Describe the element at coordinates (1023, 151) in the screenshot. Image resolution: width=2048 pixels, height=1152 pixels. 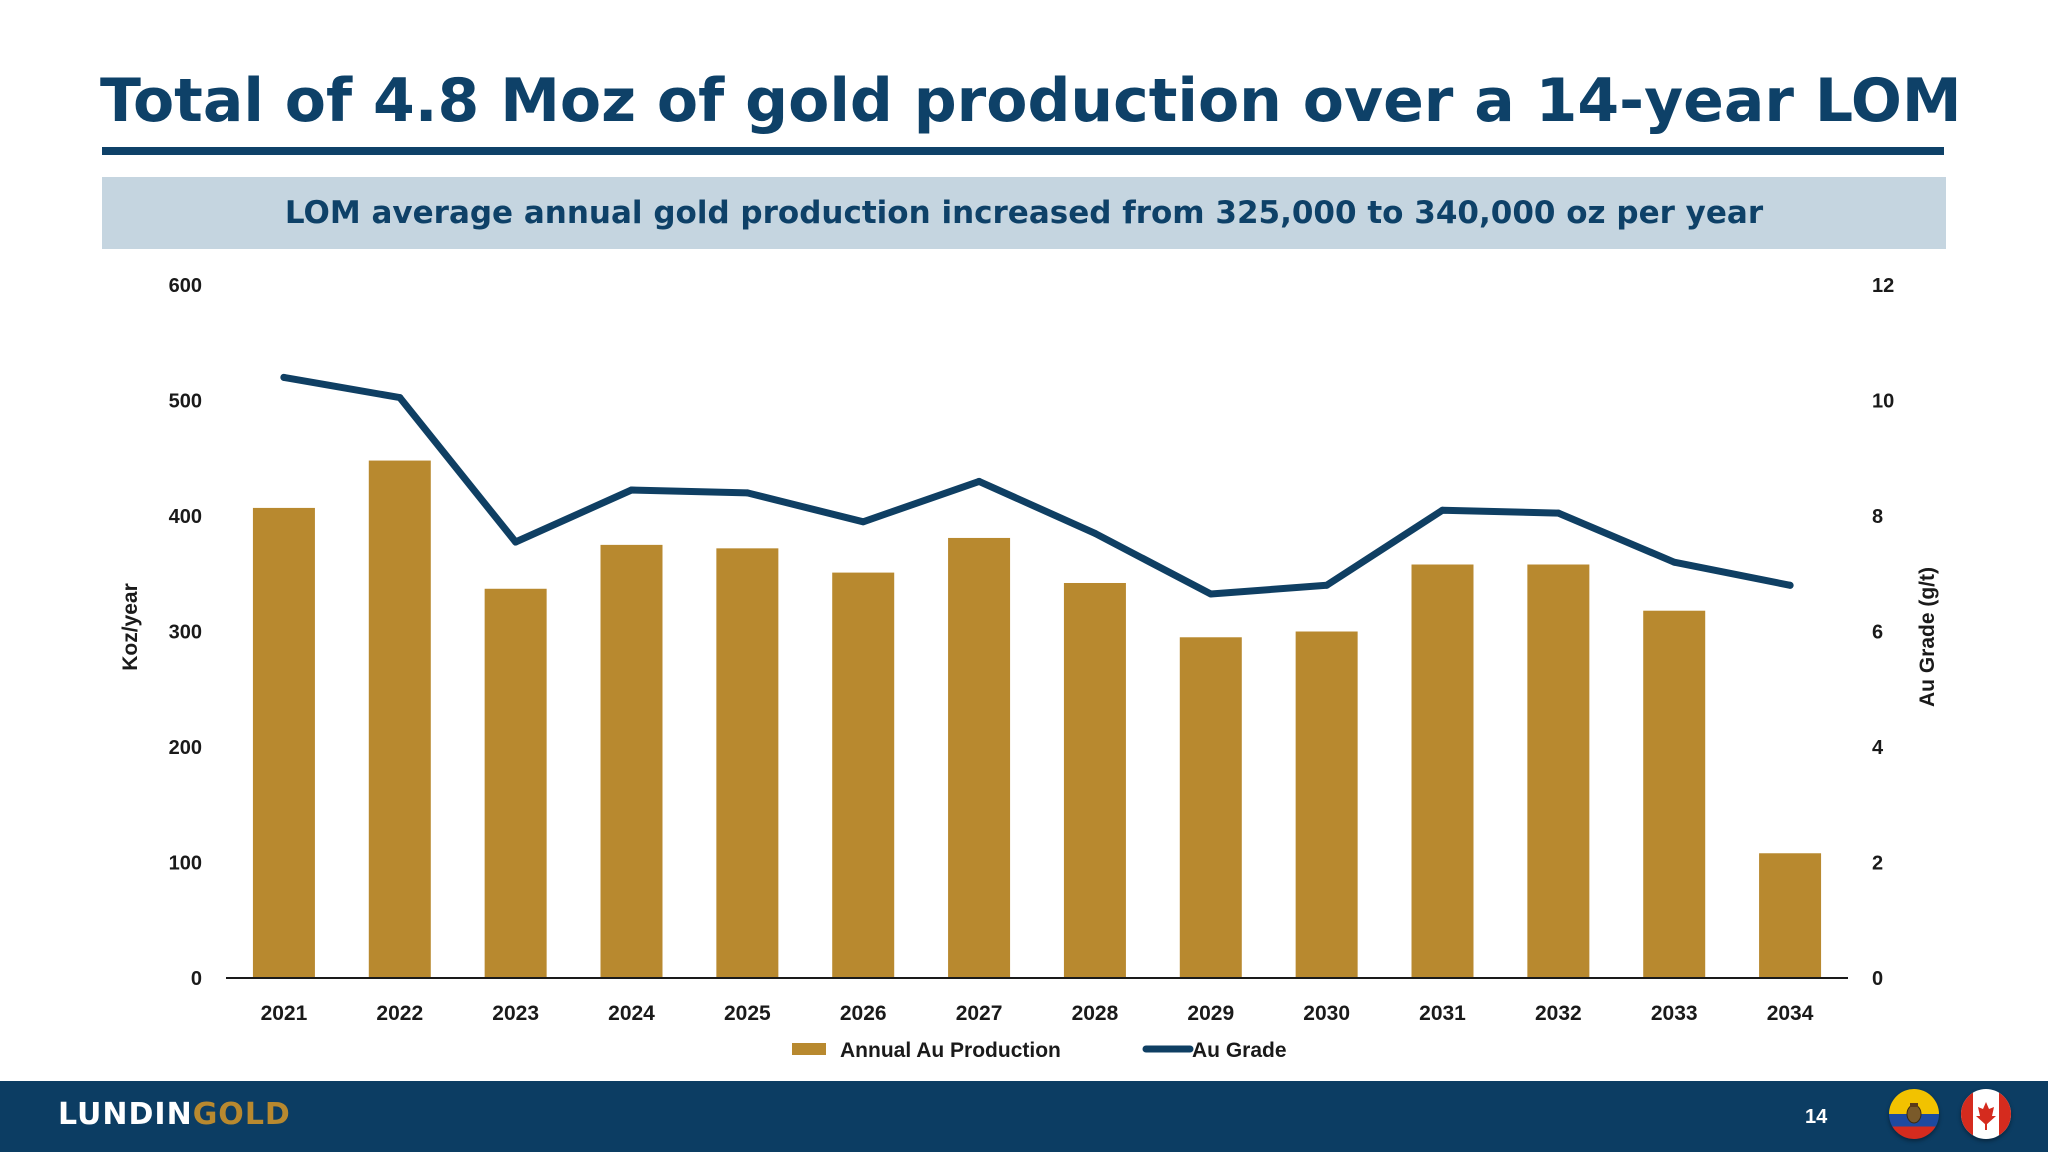
I see `title-divider` at that location.